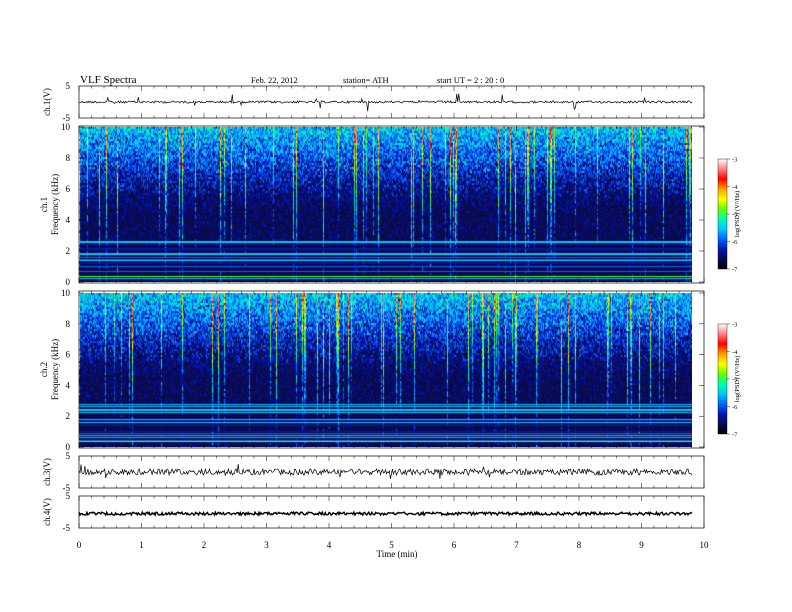 The height and width of the screenshot is (612, 792). I want to click on x-tick-label: 1, so click(141, 545).